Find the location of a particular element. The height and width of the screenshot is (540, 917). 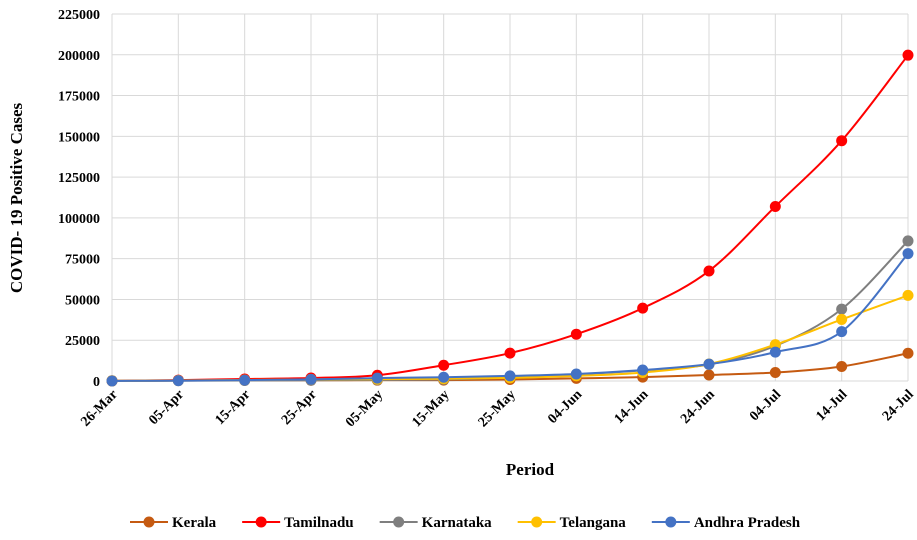

x-tick-label: 14-Jul is located at coordinates (831, 405).